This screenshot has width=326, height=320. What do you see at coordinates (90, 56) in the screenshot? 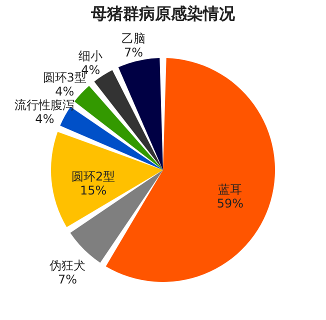
I see `slice-label: 细小` at bounding box center [90, 56].